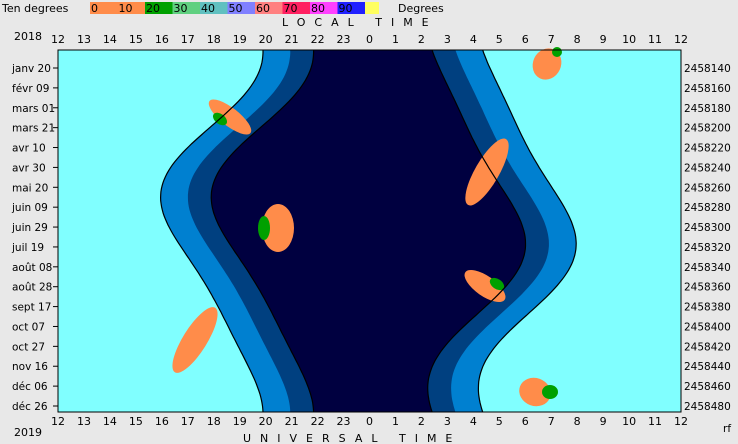  What do you see at coordinates (32, 268) in the screenshot?
I see `date-tick-label: août 08` at bounding box center [32, 268].